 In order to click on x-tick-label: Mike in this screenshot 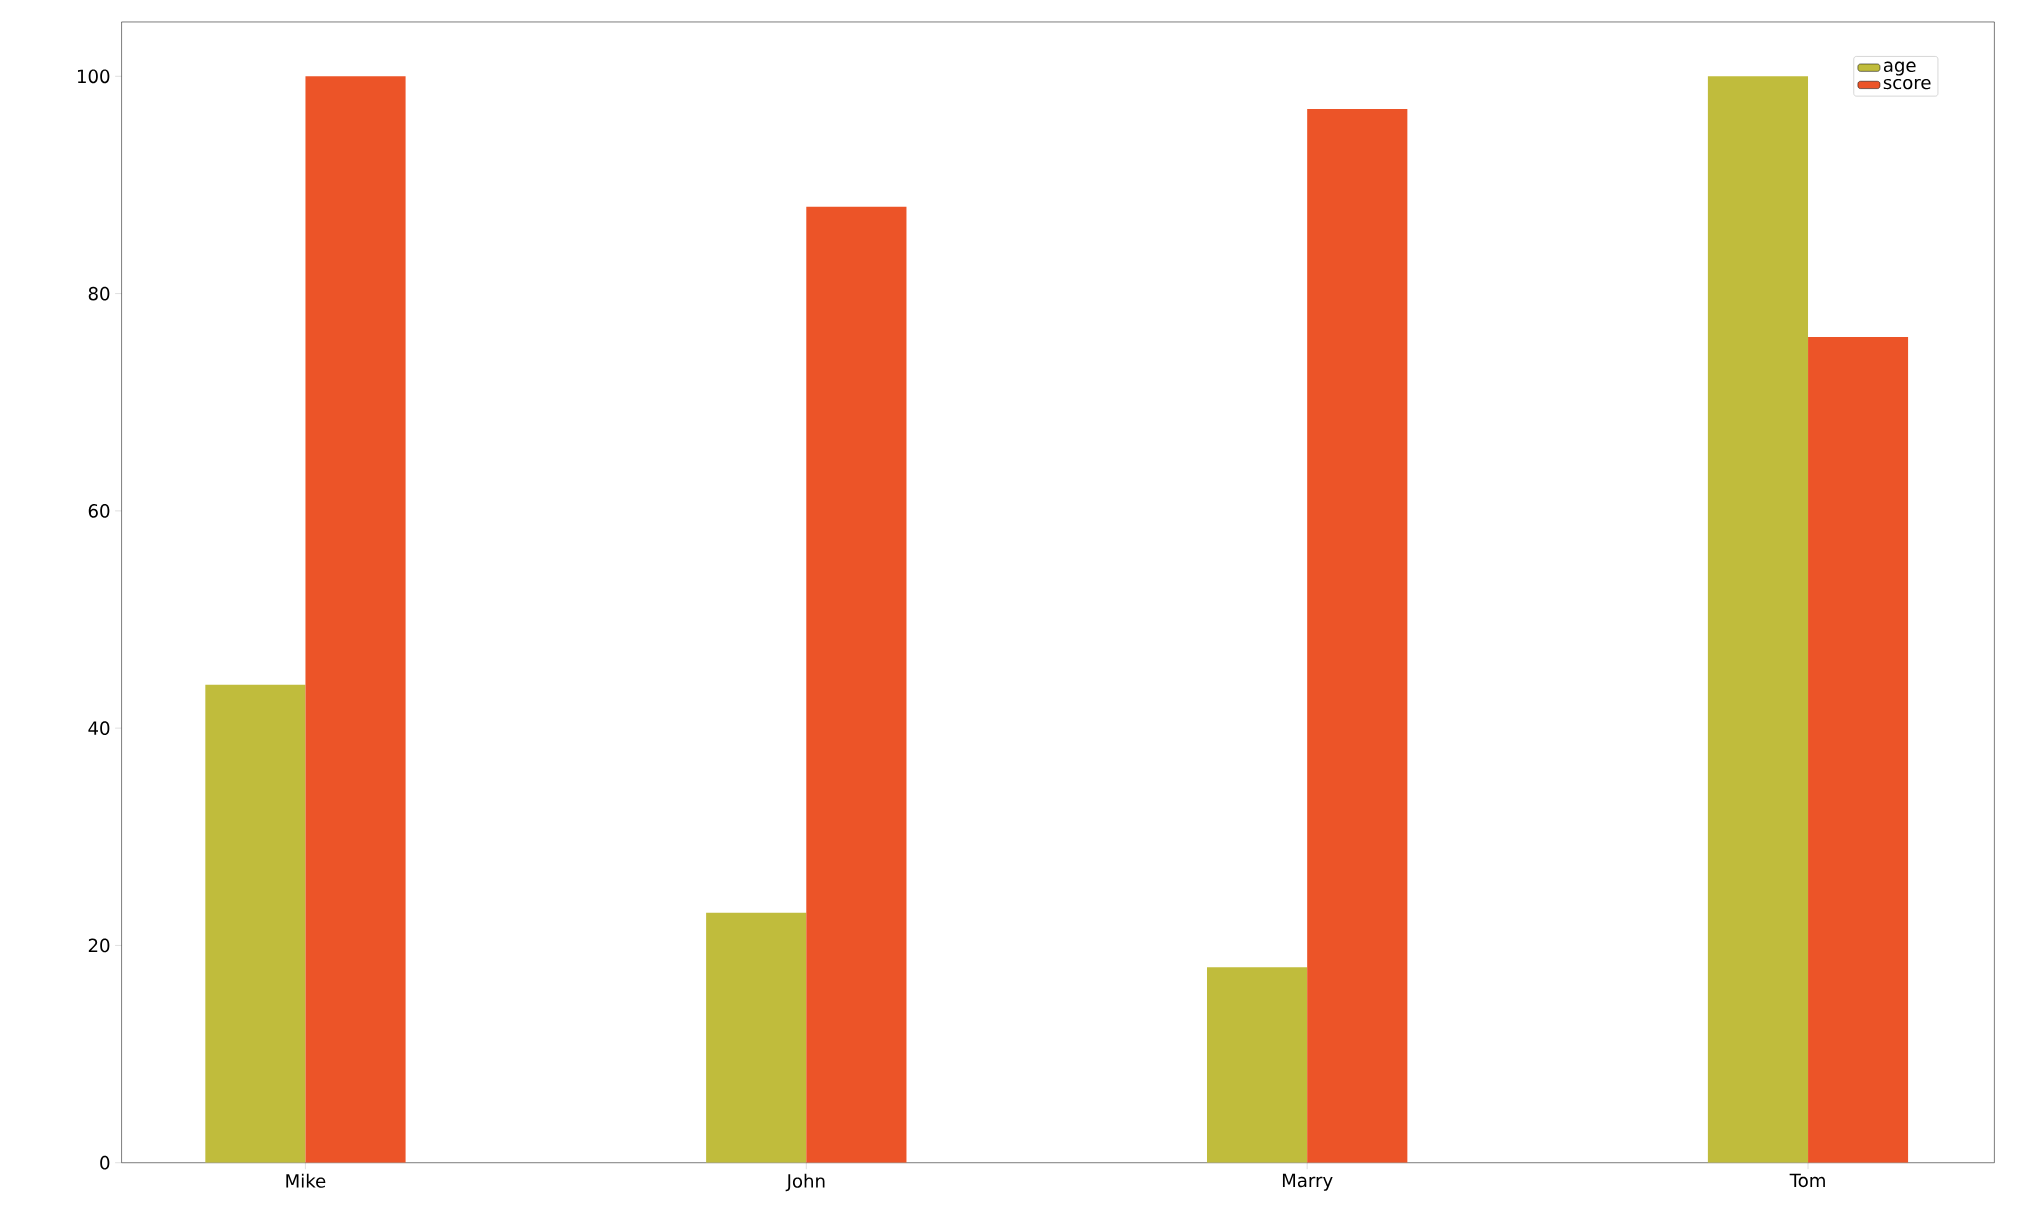, I will do `click(306, 1180)`.